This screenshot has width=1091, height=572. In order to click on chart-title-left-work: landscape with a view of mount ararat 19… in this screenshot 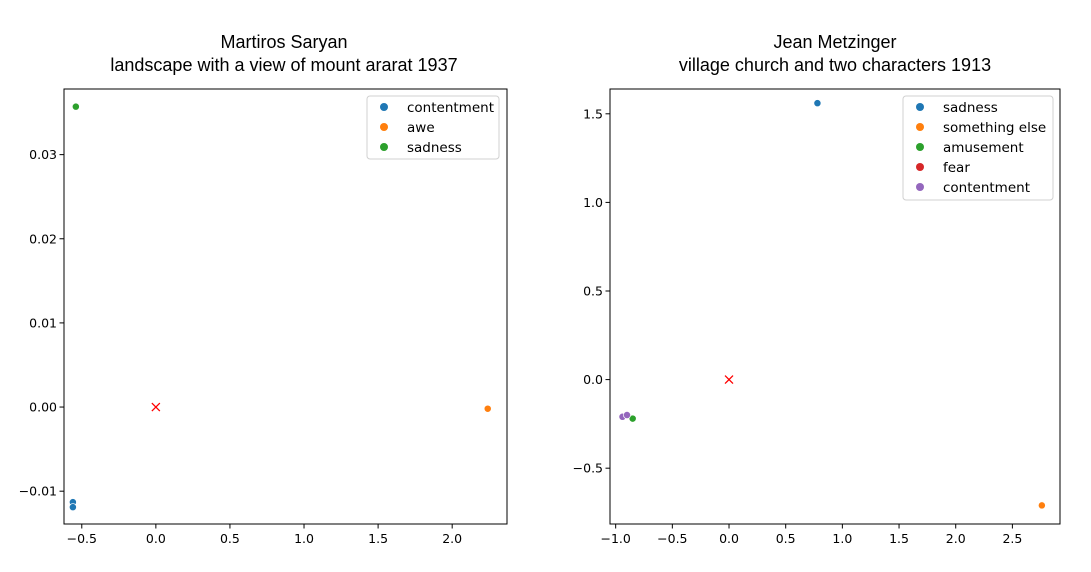, I will do `click(284, 65)`.